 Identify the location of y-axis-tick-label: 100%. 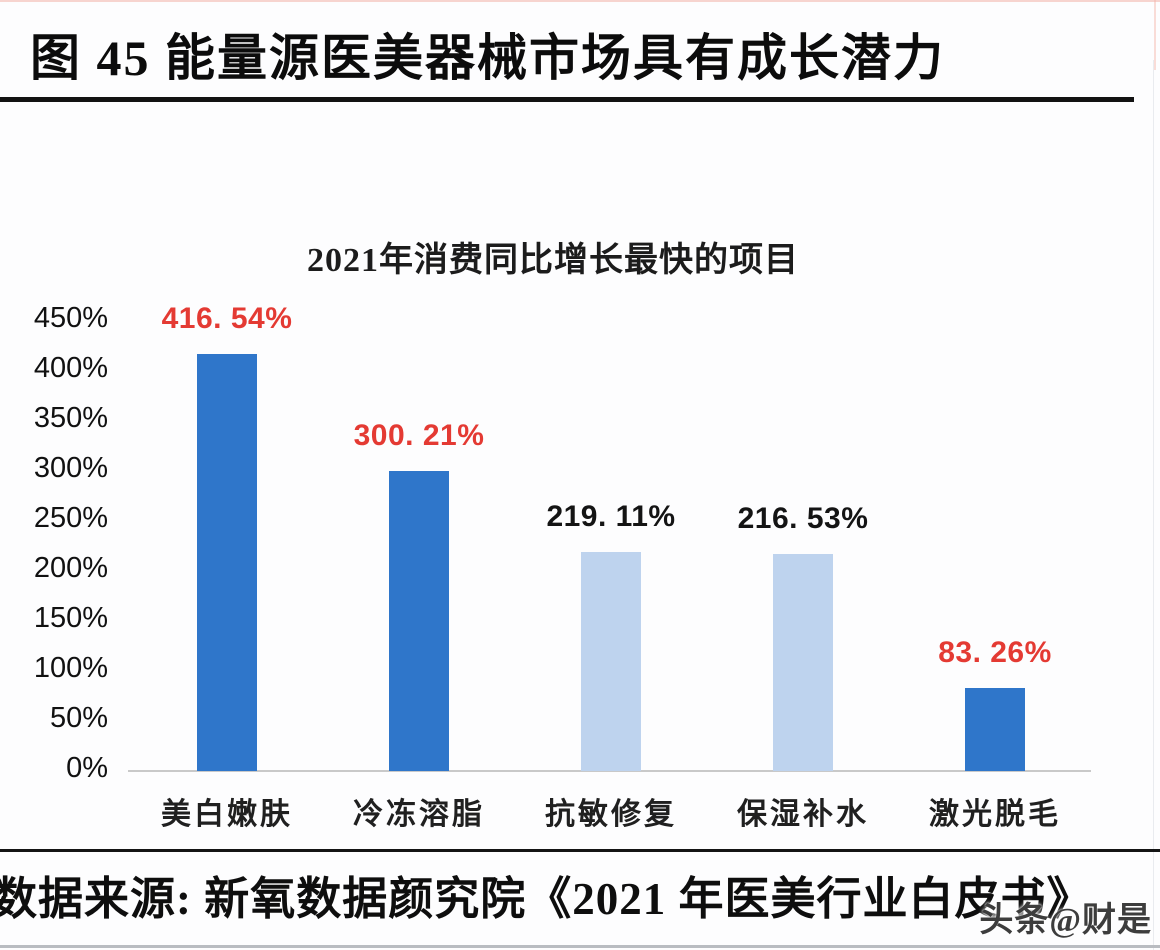
(70, 668).